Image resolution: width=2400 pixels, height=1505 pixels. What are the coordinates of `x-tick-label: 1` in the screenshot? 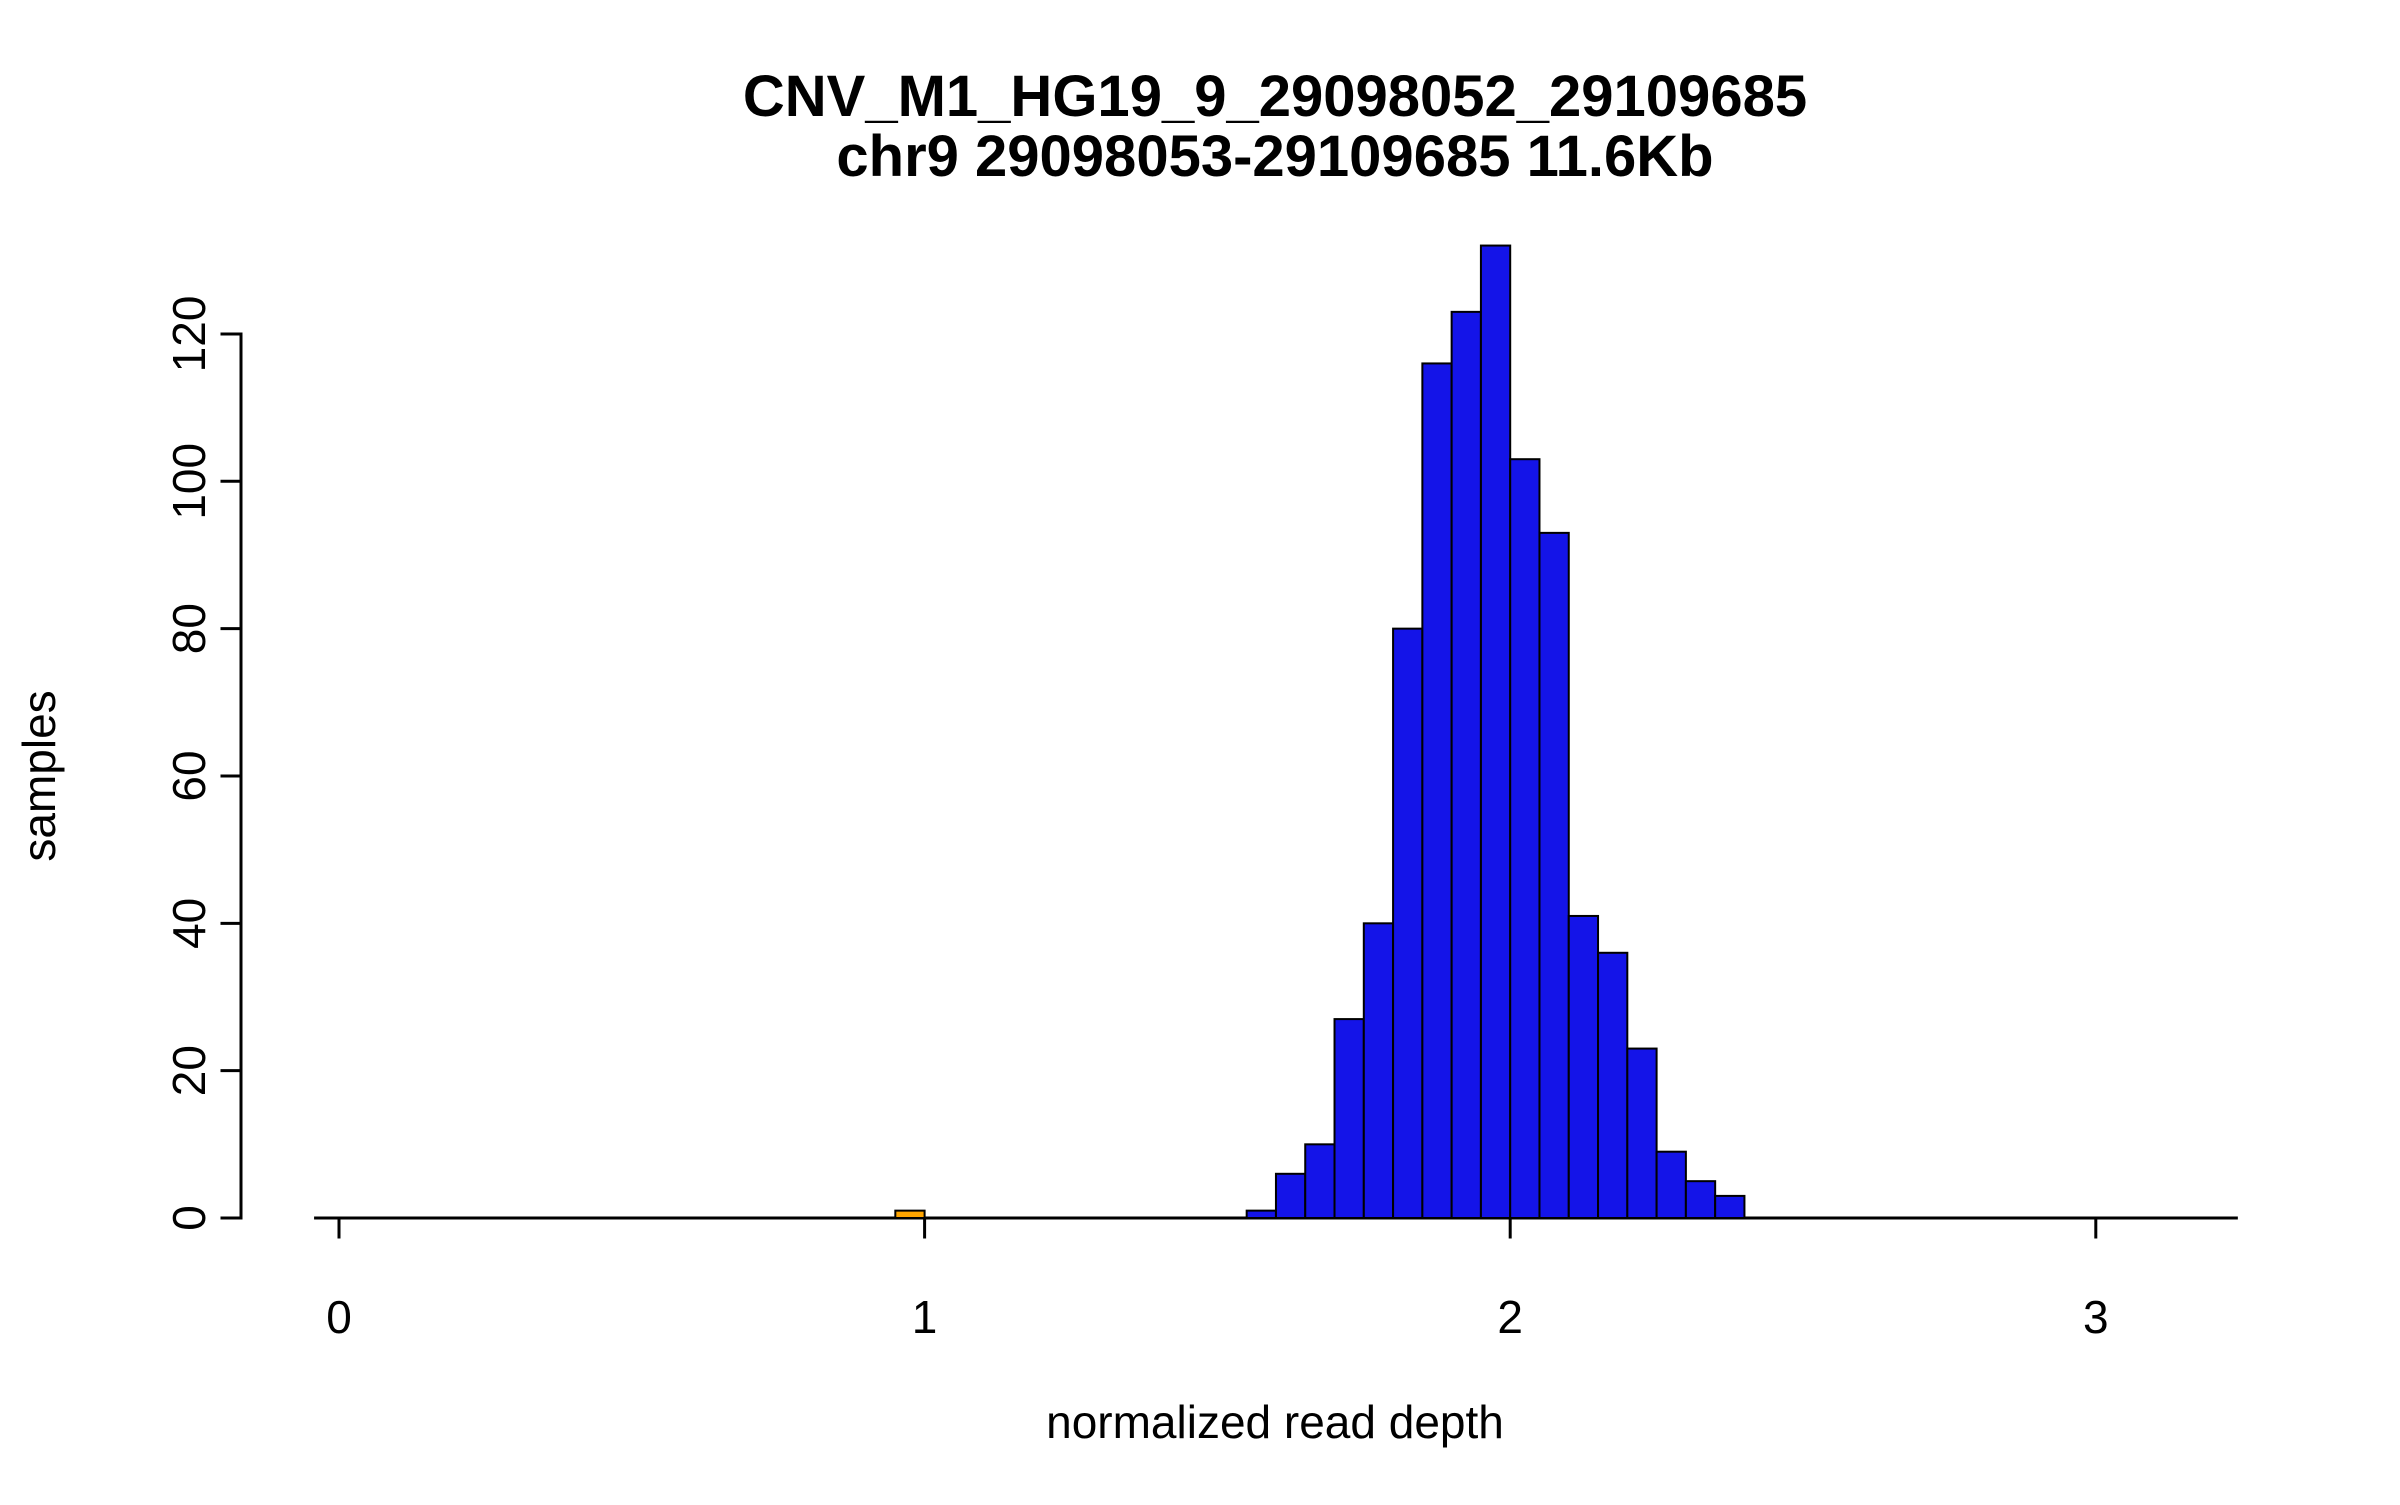 It's located at (925, 1317).